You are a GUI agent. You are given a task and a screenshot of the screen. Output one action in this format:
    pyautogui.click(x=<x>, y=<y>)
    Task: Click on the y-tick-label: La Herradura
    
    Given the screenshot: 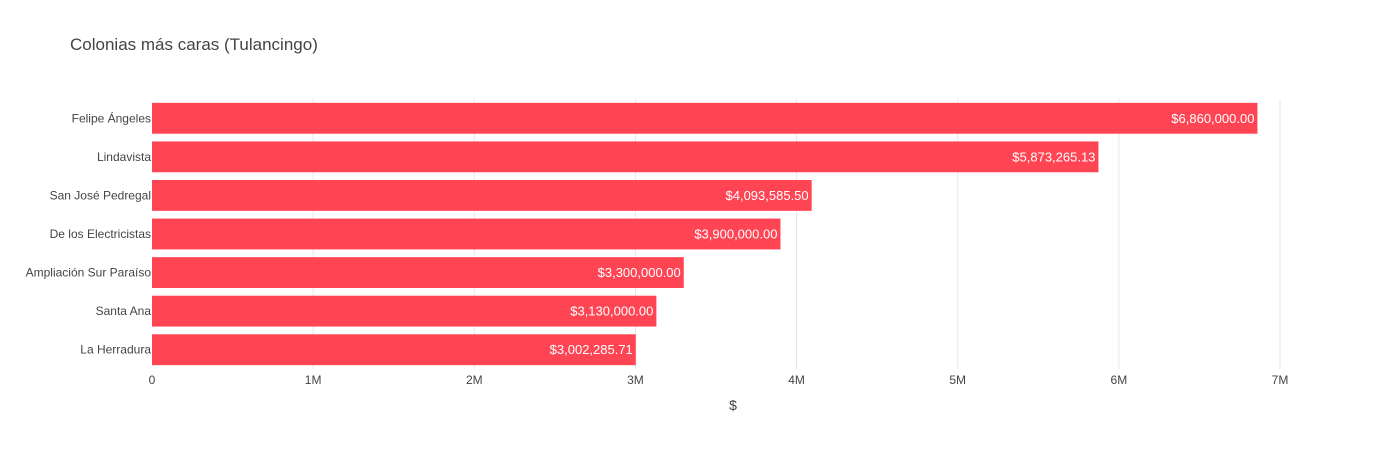 What is the action you would take?
    pyautogui.click(x=115, y=350)
    